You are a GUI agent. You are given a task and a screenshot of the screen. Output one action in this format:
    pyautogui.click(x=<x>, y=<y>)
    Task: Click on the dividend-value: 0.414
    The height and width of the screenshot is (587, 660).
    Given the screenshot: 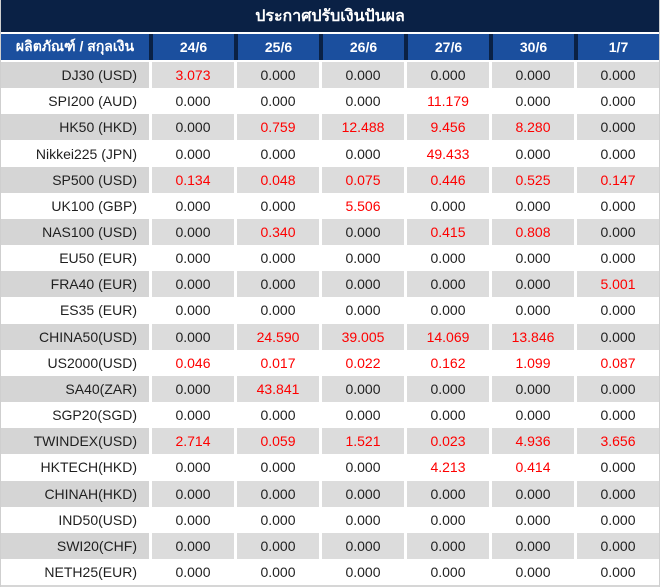 What is the action you would take?
    pyautogui.click(x=531, y=467)
    